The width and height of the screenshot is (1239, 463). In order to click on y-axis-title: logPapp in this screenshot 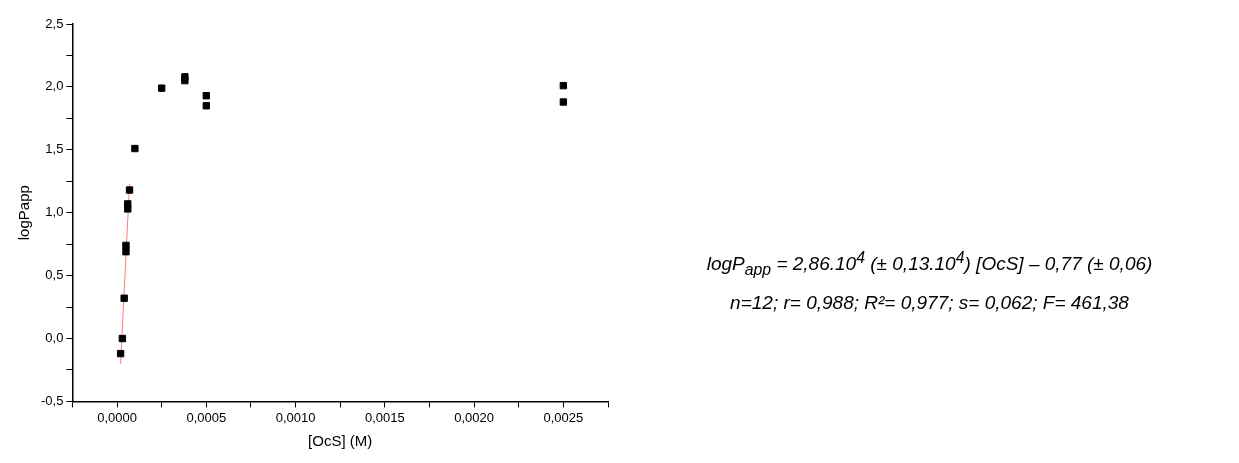, I will do `click(24, 213)`.